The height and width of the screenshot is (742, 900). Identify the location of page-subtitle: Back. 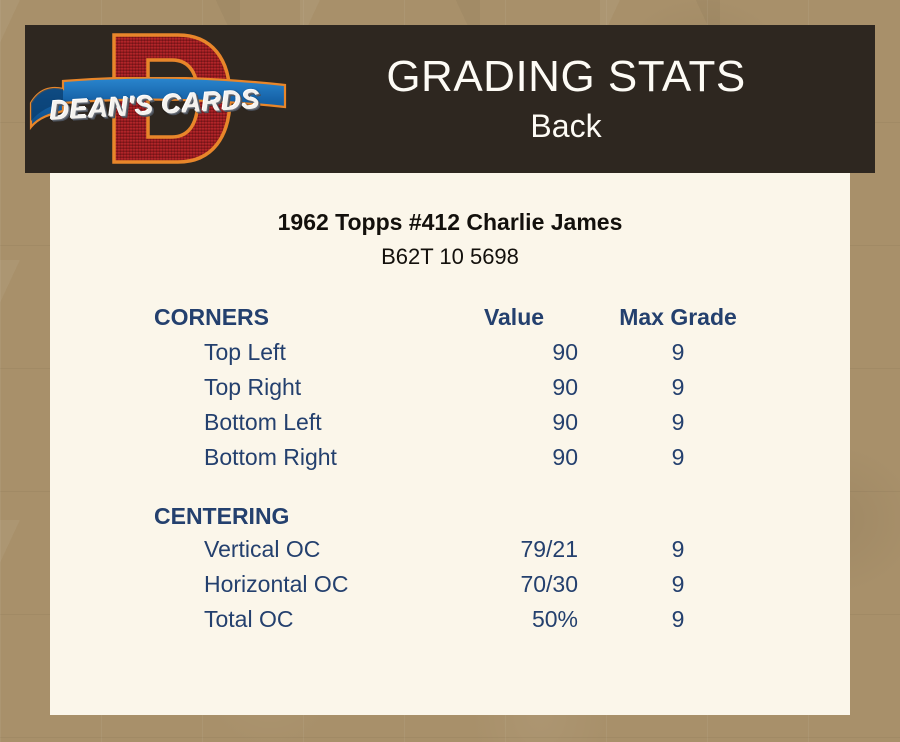
(566, 126).